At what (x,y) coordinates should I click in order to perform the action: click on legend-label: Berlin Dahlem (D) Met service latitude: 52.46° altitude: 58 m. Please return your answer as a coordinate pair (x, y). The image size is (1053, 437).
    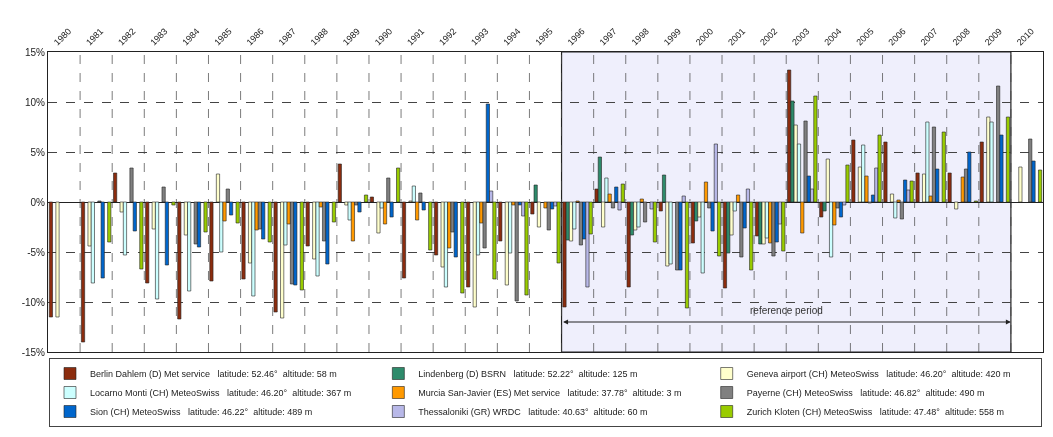
    Looking at the image, I should click on (213, 374).